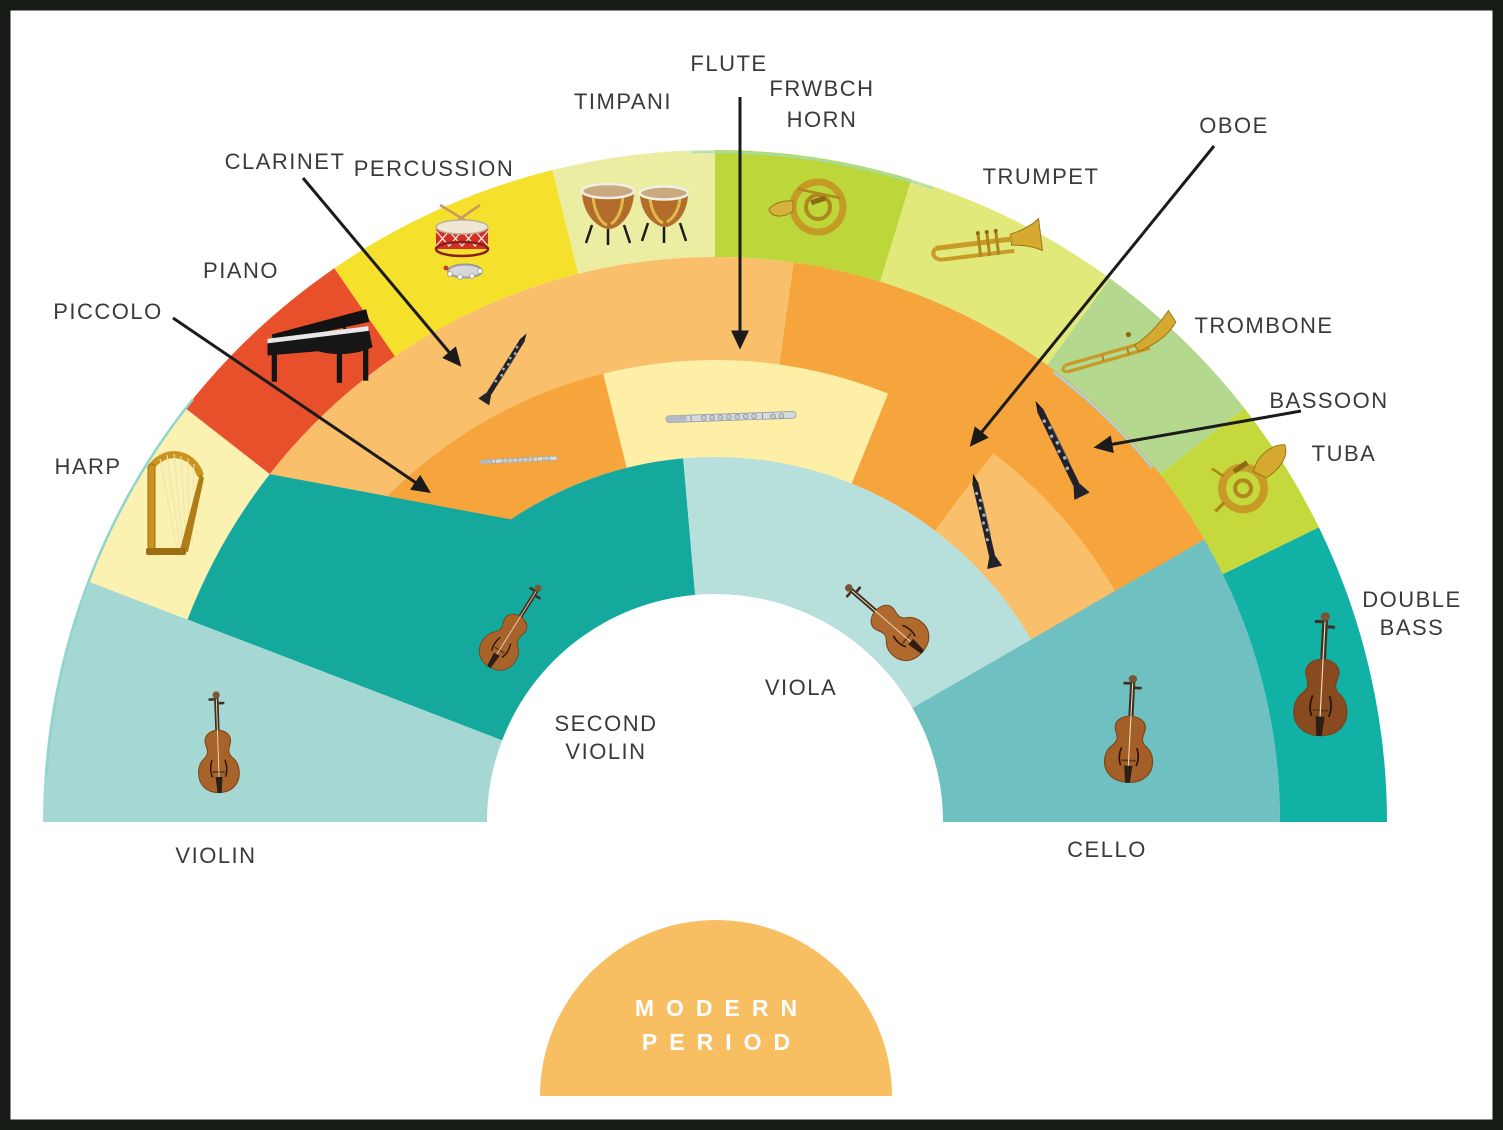 This screenshot has height=1130, width=1503. What do you see at coordinates (496, 452) in the screenshot?
I see `wedge-piccolo-region` at bounding box center [496, 452].